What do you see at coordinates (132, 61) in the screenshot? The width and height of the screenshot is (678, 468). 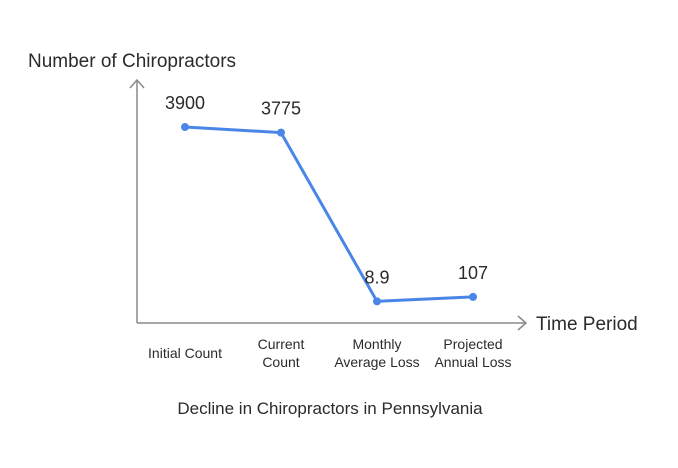 I see `y-axis-label: Number of Chiropractors` at bounding box center [132, 61].